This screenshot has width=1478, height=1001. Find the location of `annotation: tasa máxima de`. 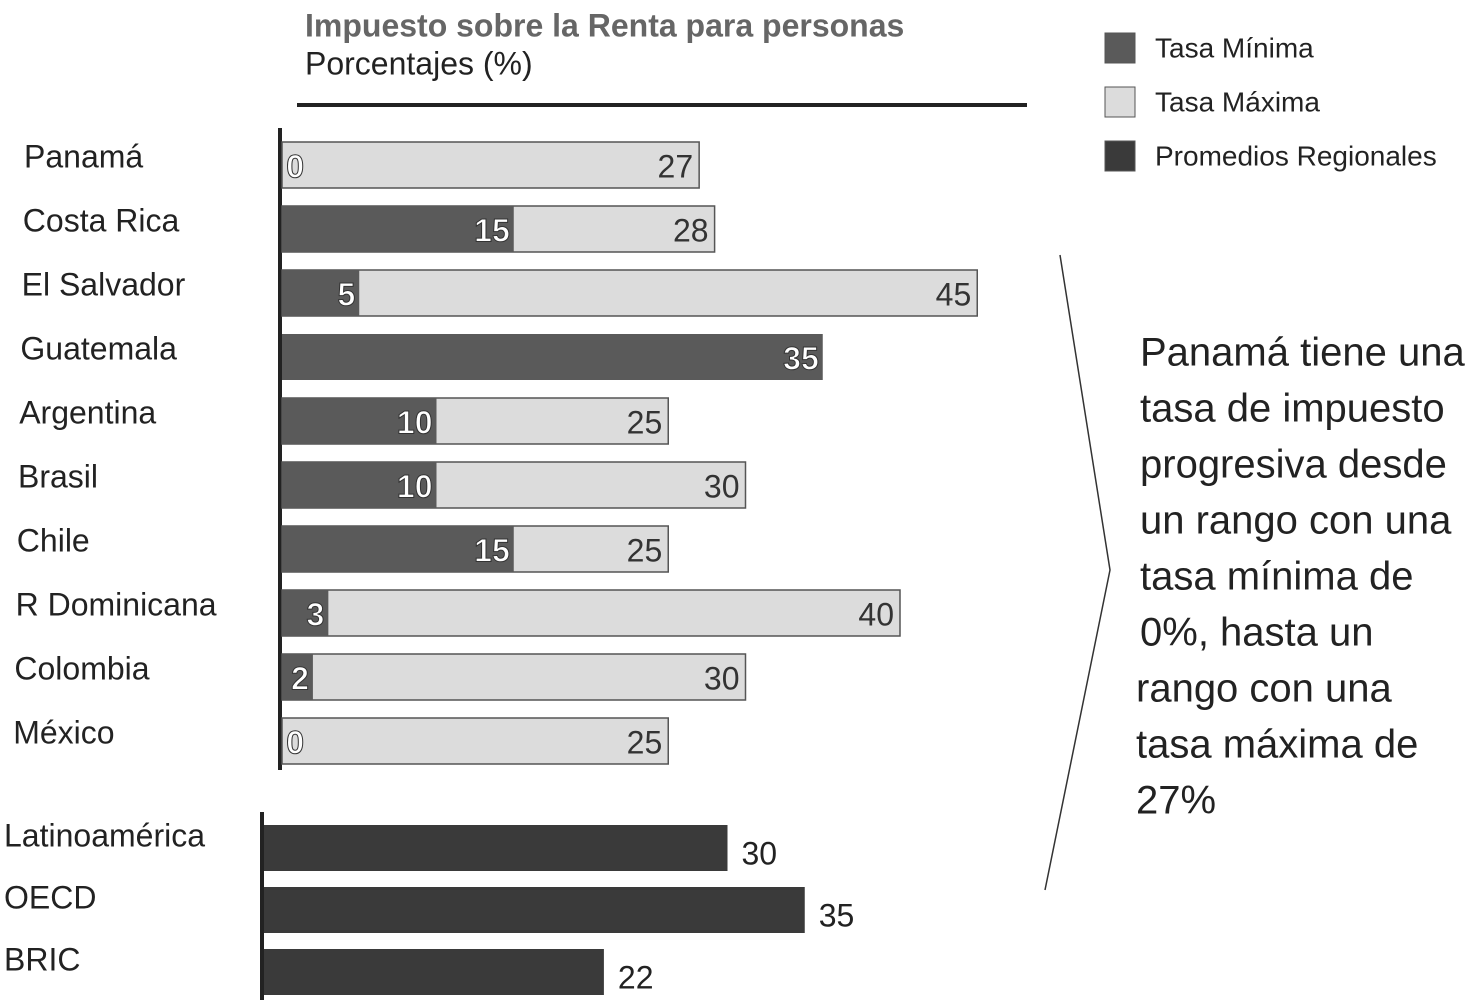

annotation: tasa máxima de is located at coordinates (1277, 745).